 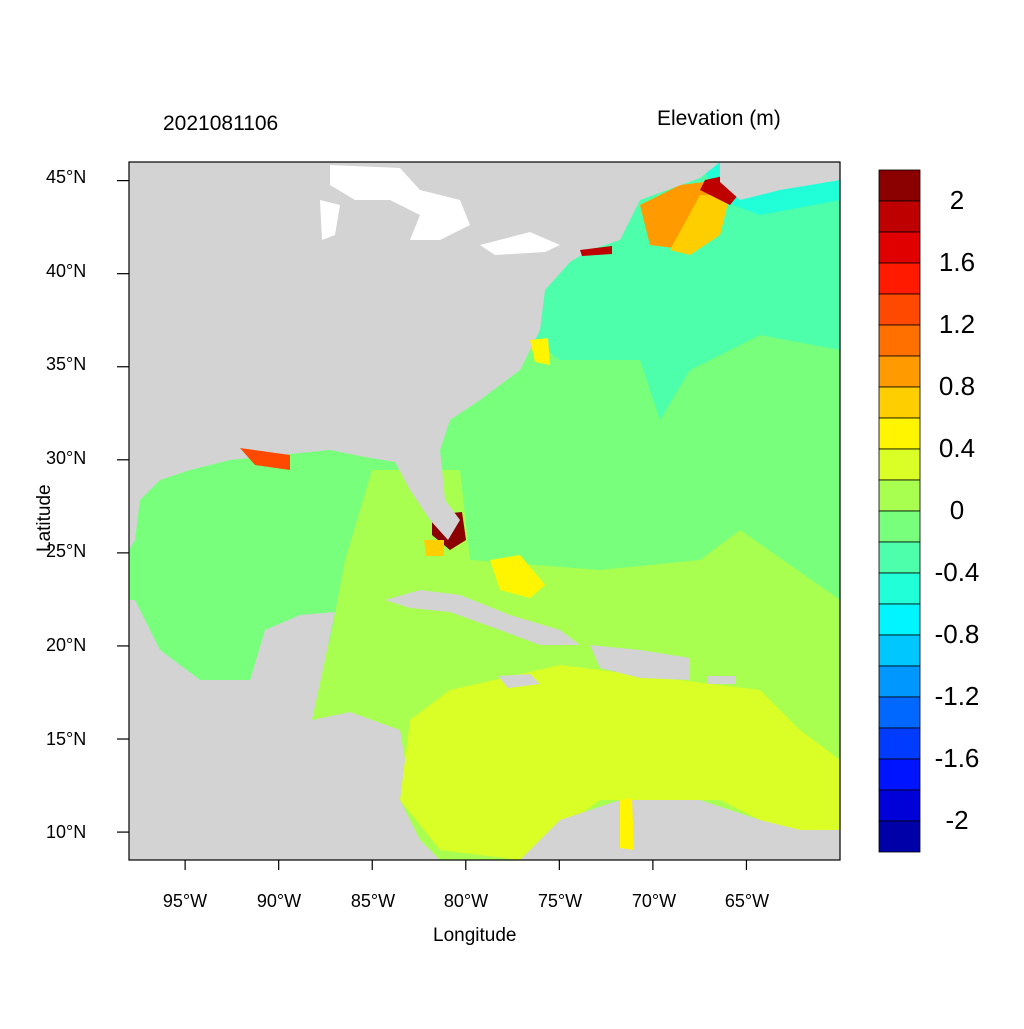 I want to click on y-tick-label: 45°N, so click(x=66, y=177).